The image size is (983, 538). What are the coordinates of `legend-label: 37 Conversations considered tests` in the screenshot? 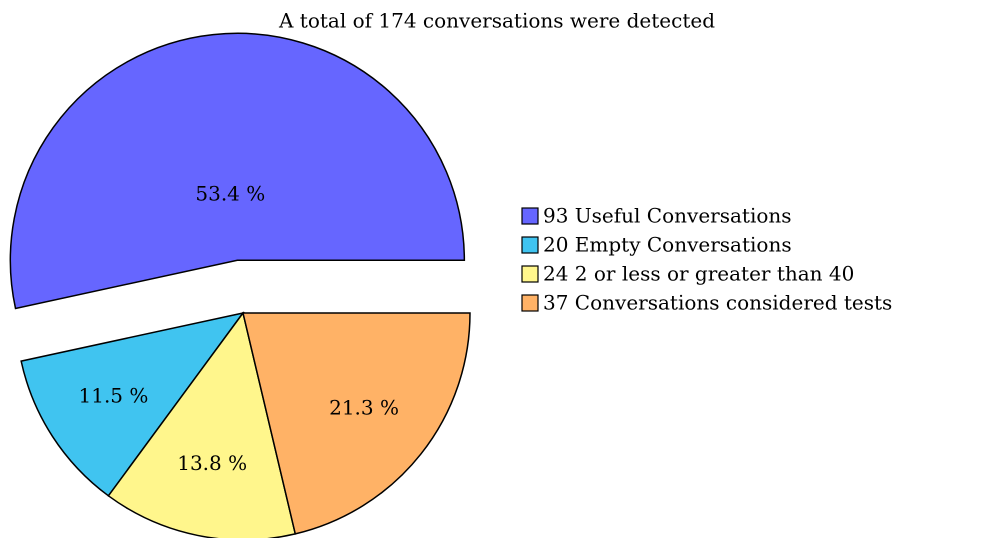 It's located at (717, 303).